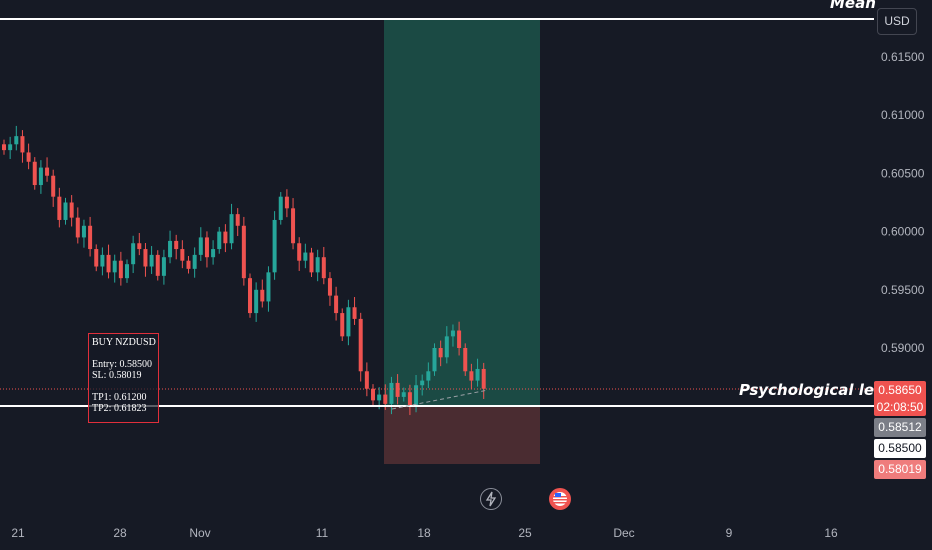 Image resolution: width=932 pixels, height=550 pixels. Describe the element at coordinates (897, 21) in the screenshot. I see `currency-button: USD` at that location.